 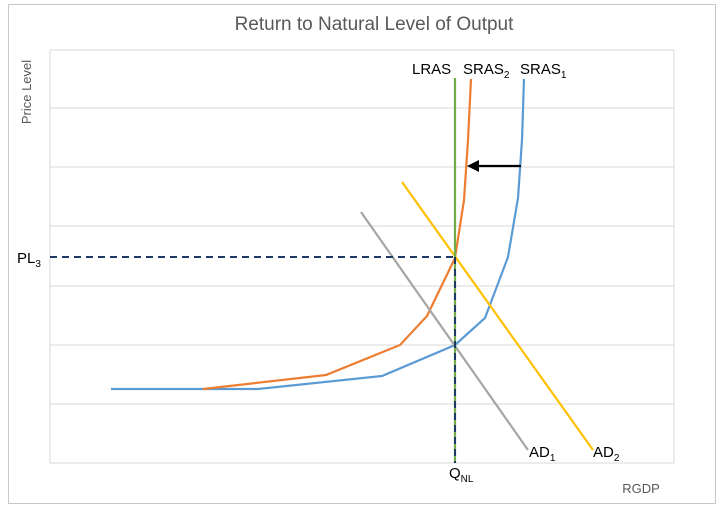 What do you see at coordinates (494, 166) in the screenshot?
I see `shift-arrow` at bounding box center [494, 166].